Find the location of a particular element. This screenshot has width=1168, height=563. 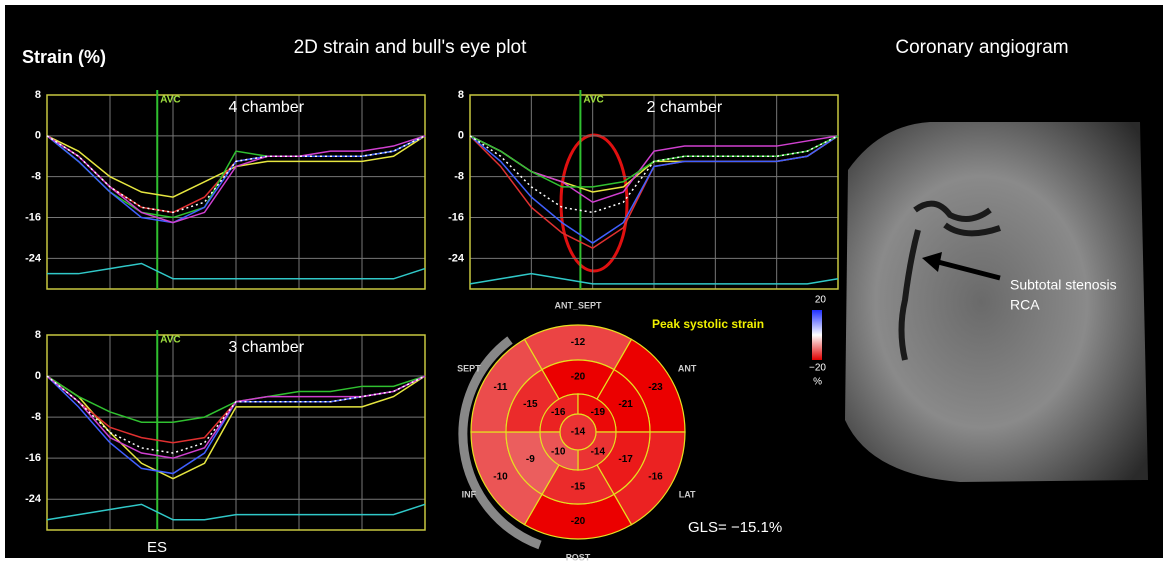

arrow is located at coordinates (969, 270).